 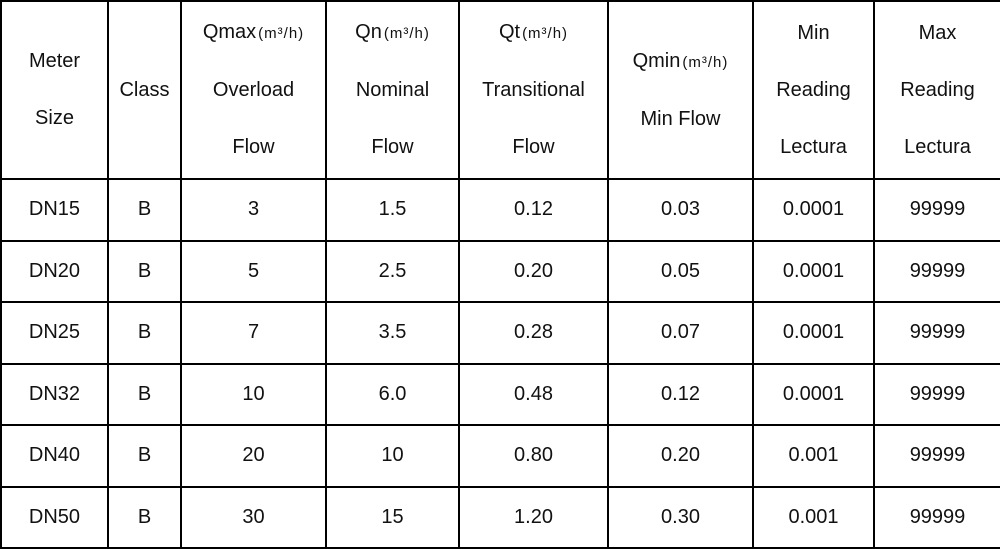 What do you see at coordinates (253, 210) in the screenshot?
I see `table-cell: 3` at bounding box center [253, 210].